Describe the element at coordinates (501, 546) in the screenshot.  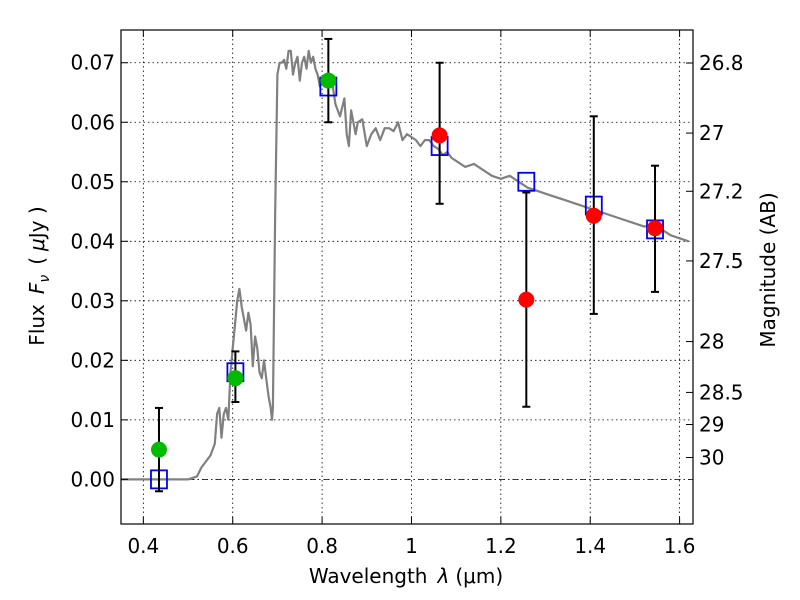
I see `x-tick-label: 1.2` at that location.